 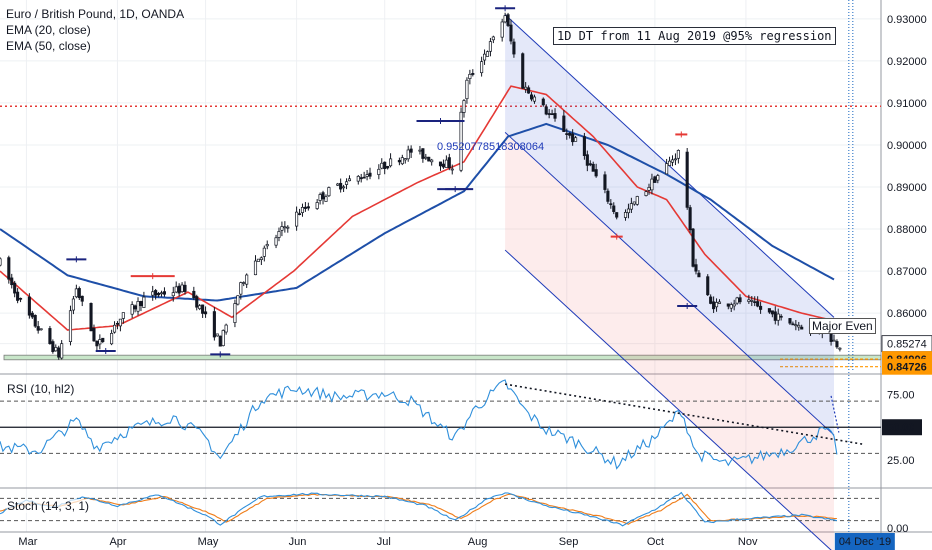 I want to click on major-event-label: Major Even, so click(x=842, y=326).